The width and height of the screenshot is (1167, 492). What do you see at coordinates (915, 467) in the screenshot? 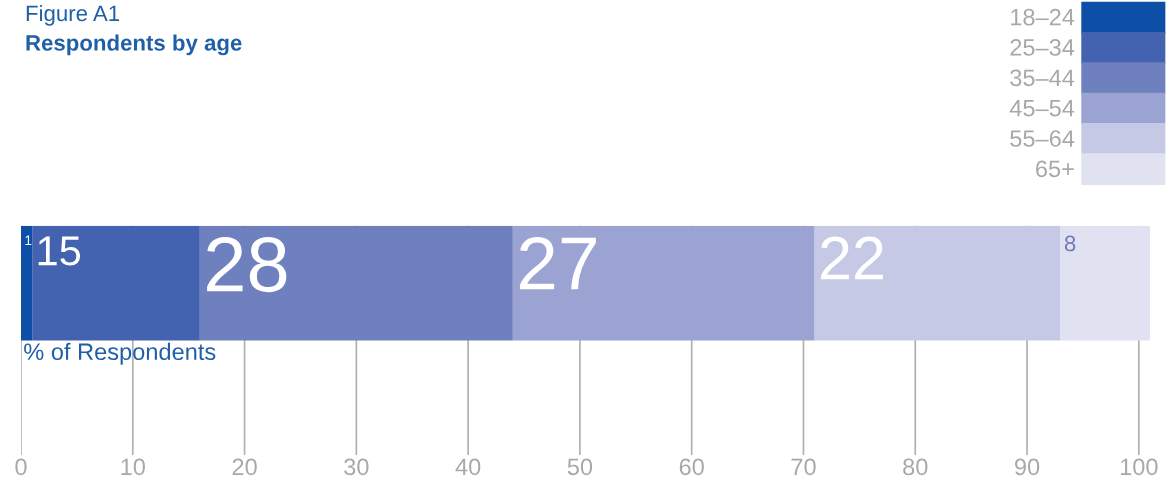
I see `x-tick-label: 80` at bounding box center [915, 467].